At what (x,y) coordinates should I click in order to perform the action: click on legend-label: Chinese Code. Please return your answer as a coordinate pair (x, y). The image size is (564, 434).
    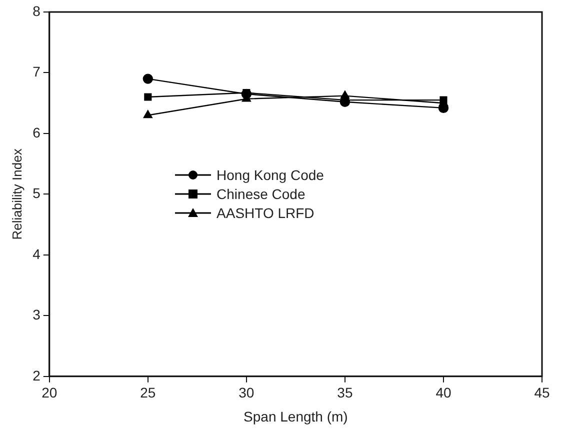
    Looking at the image, I should click on (261, 194).